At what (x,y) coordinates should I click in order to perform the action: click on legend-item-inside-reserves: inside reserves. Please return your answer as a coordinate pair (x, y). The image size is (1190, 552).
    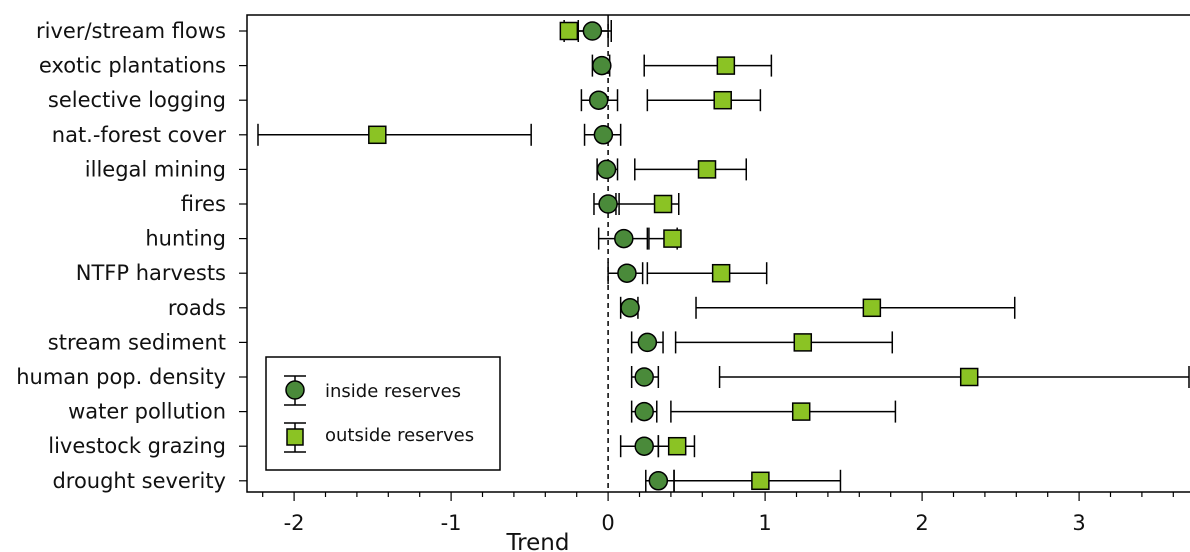
    Looking at the image, I should click on (372, 390).